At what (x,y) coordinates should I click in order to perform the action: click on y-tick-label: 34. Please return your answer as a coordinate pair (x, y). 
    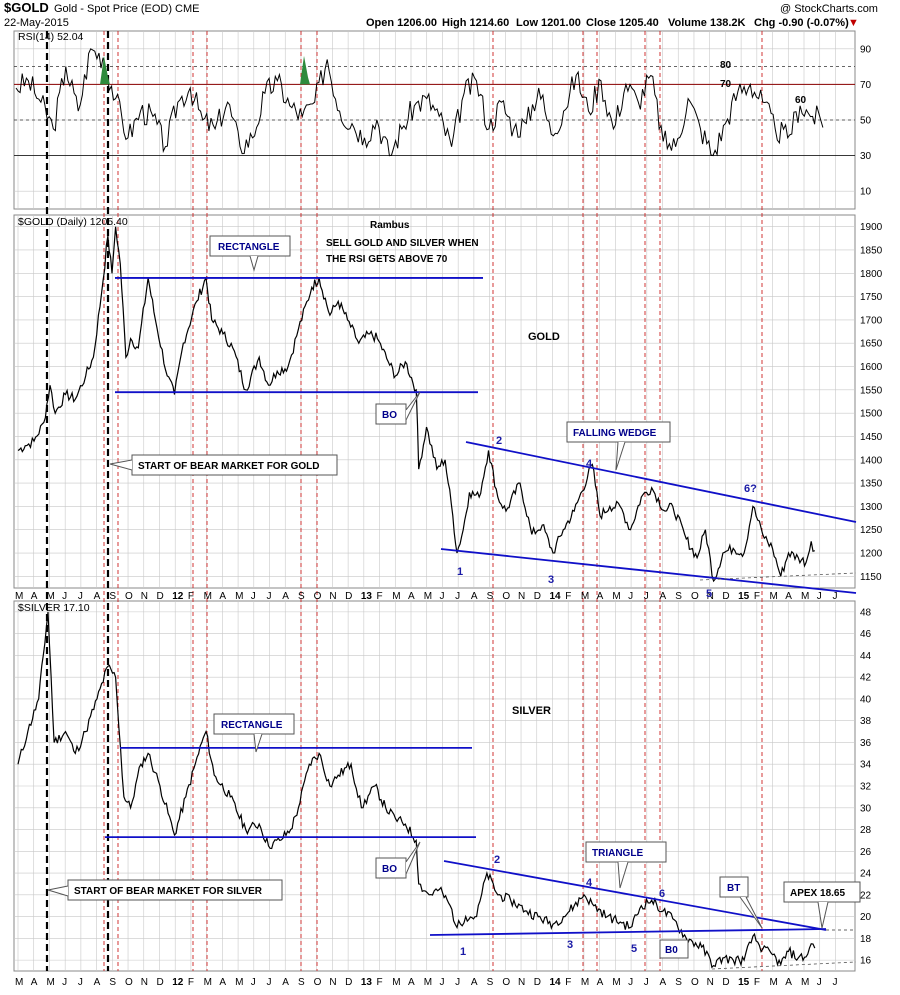
    Looking at the image, I should click on (866, 765).